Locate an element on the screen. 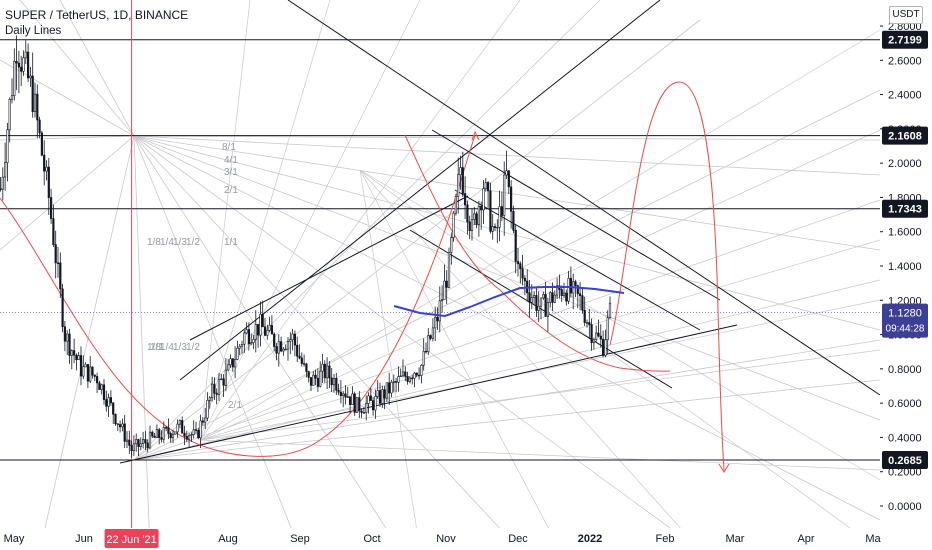 This screenshot has width=932, height=550. y-tick-label: 2.4000 is located at coordinates (905, 96).